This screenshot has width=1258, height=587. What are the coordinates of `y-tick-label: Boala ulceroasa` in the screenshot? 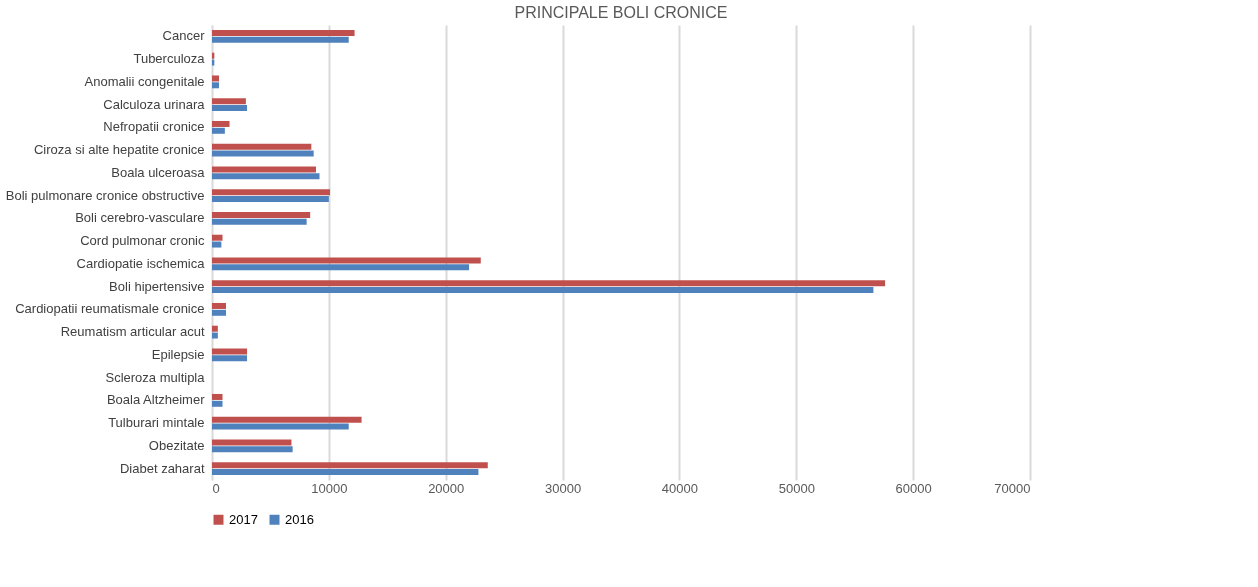 It's located at (158, 172).